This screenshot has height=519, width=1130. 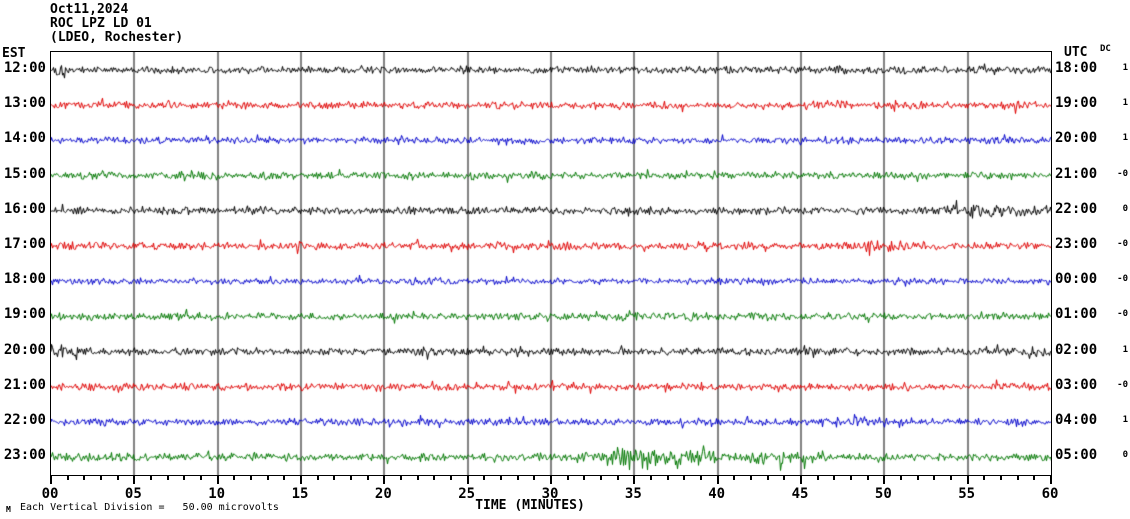 What do you see at coordinates (1076, 52) in the screenshot?
I see `utc-header: UTC` at bounding box center [1076, 52].